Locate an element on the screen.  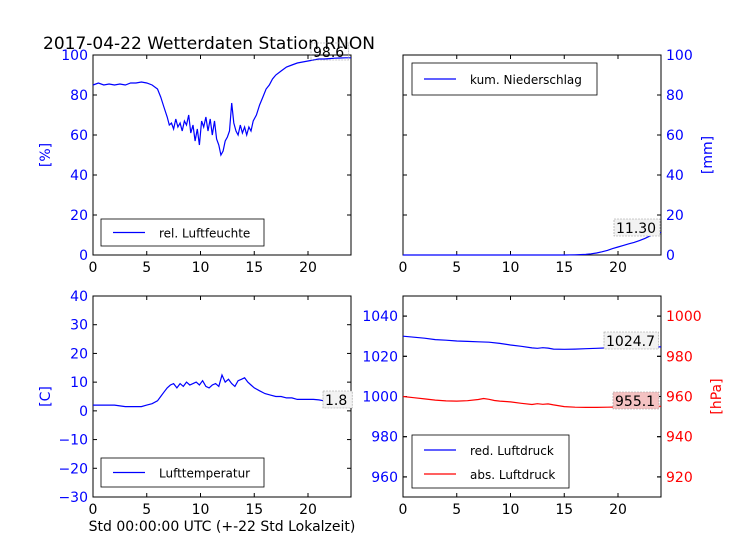
annotation-text: 11.30 is located at coordinates (636, 229).